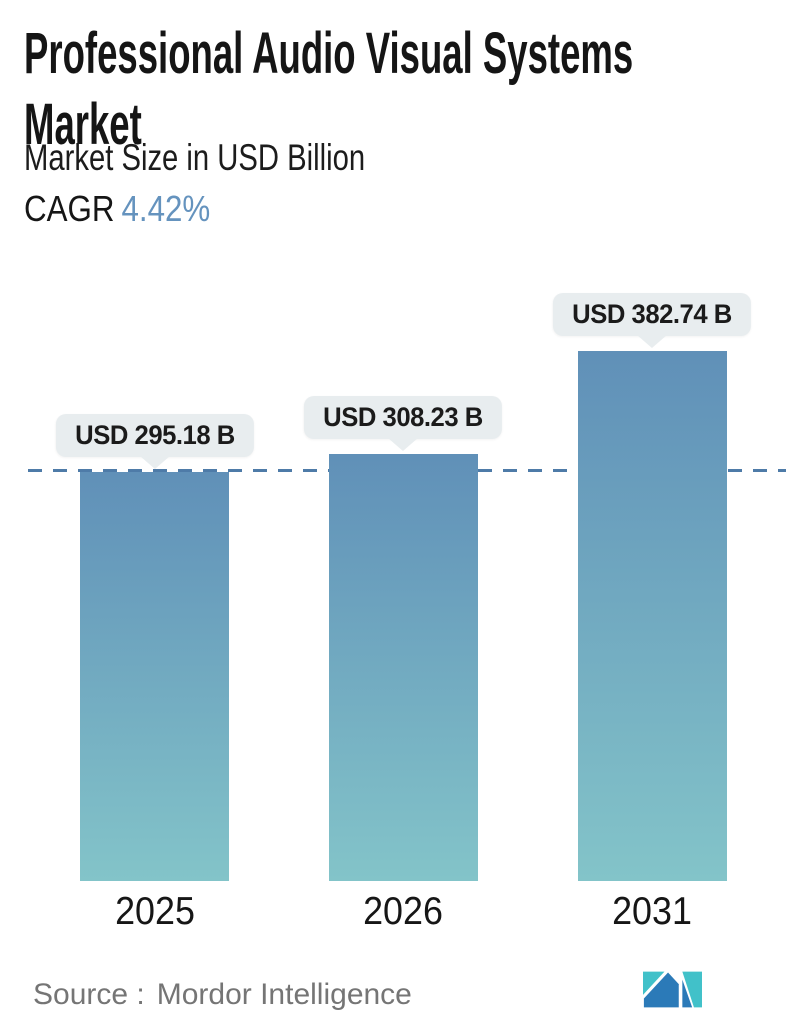 This screenshot has height=1034, width=796. What do you see at coordinates (117, 209) in the screenshot?
I see `cagr-line: CAGR 4.42%` at bounding box center [117, 209].